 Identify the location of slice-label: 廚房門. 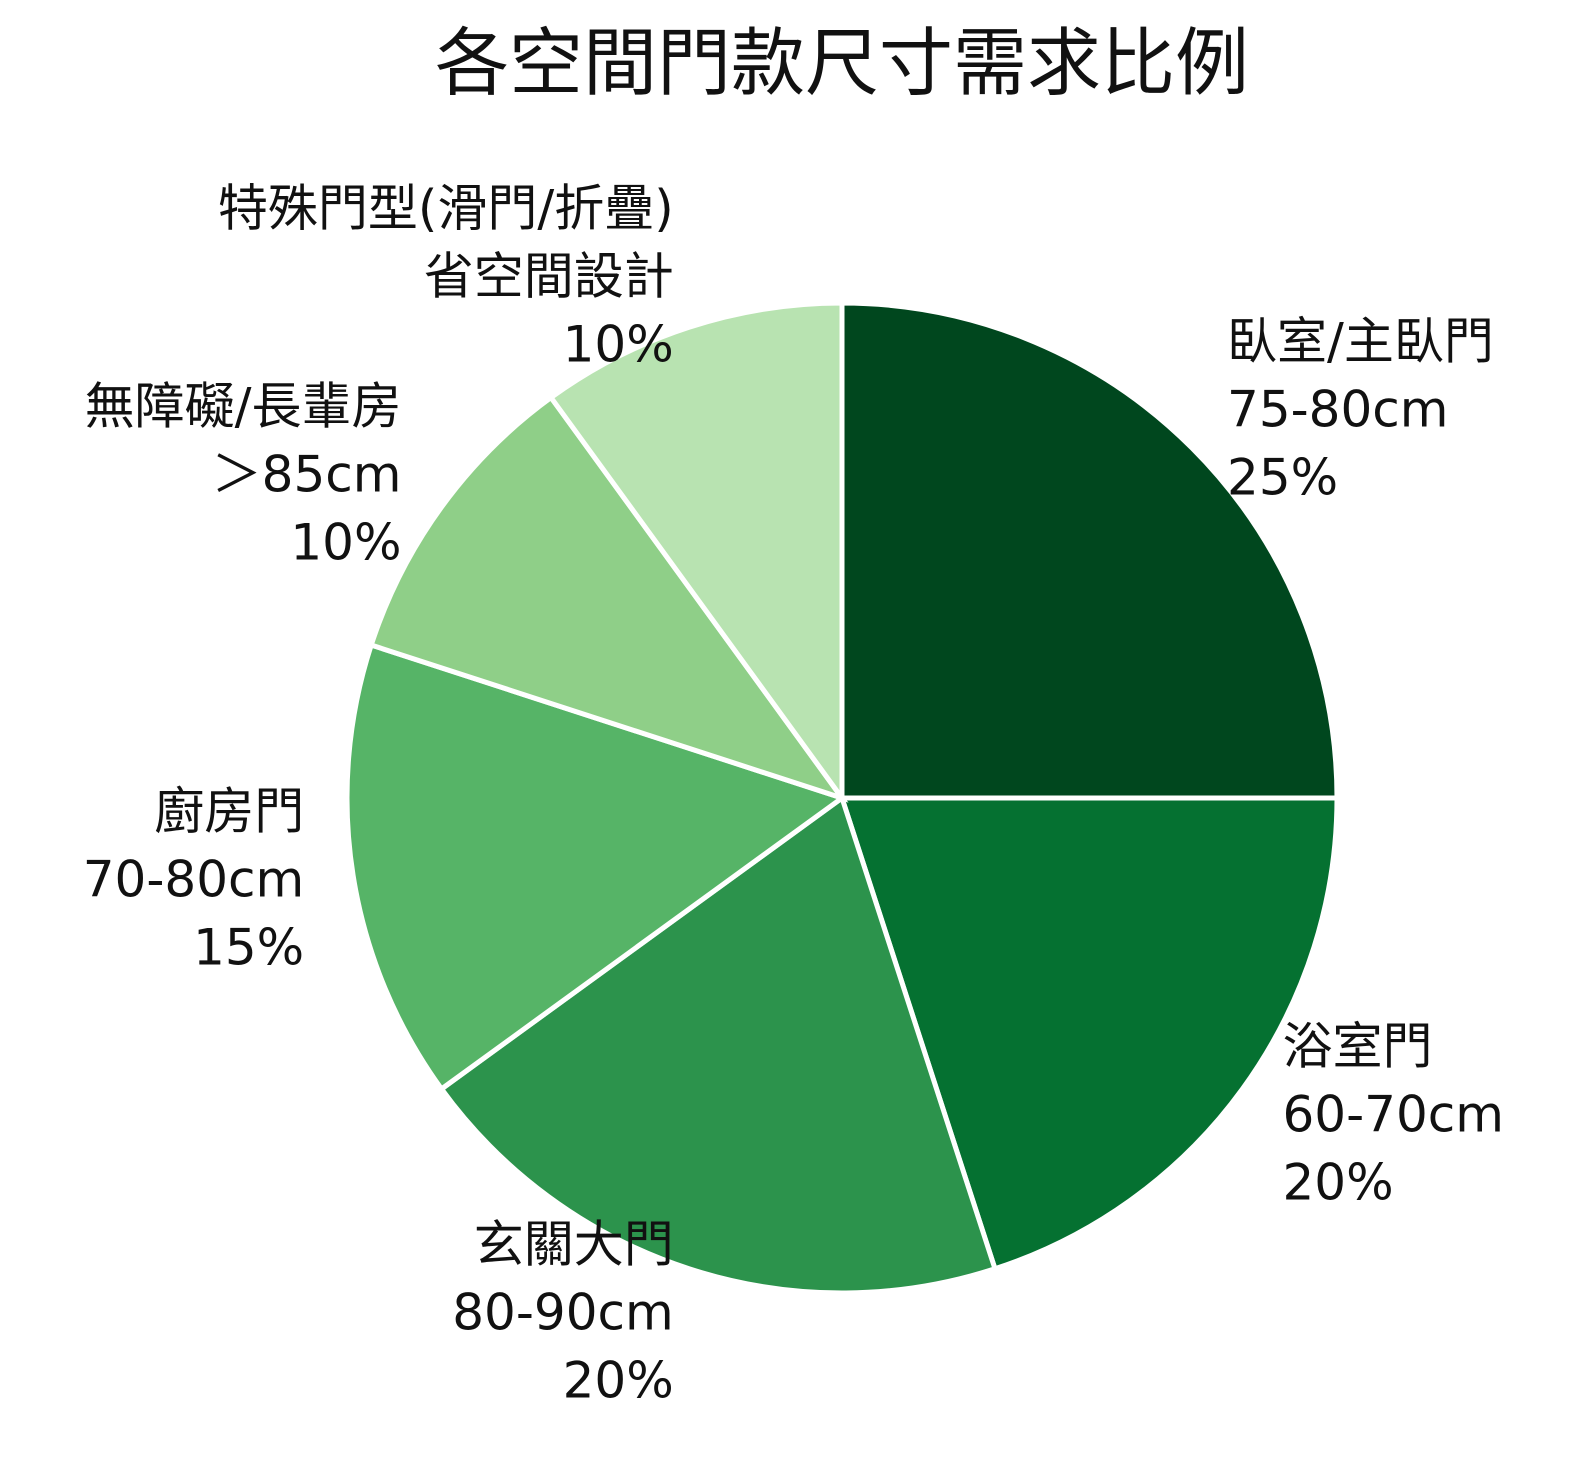
(229, 812).